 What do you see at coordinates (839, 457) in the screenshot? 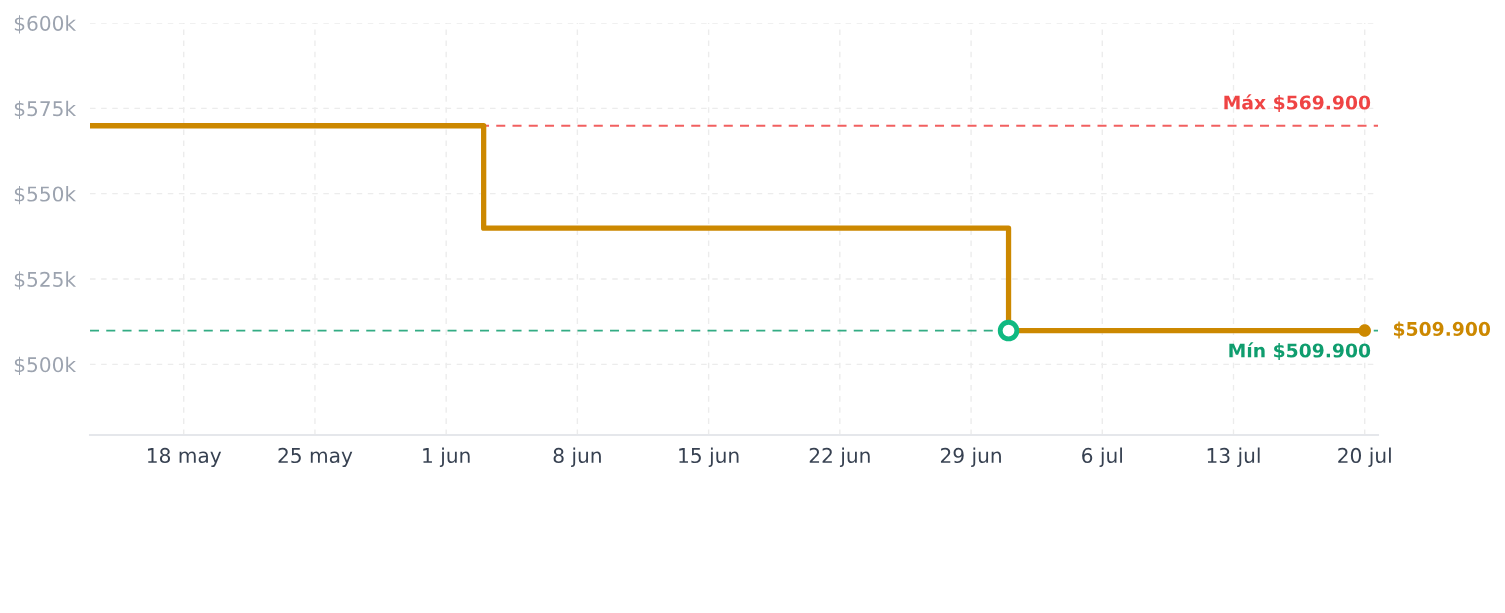
I see `x-tick-label: 22 jun` at bounding box center [839, 457].